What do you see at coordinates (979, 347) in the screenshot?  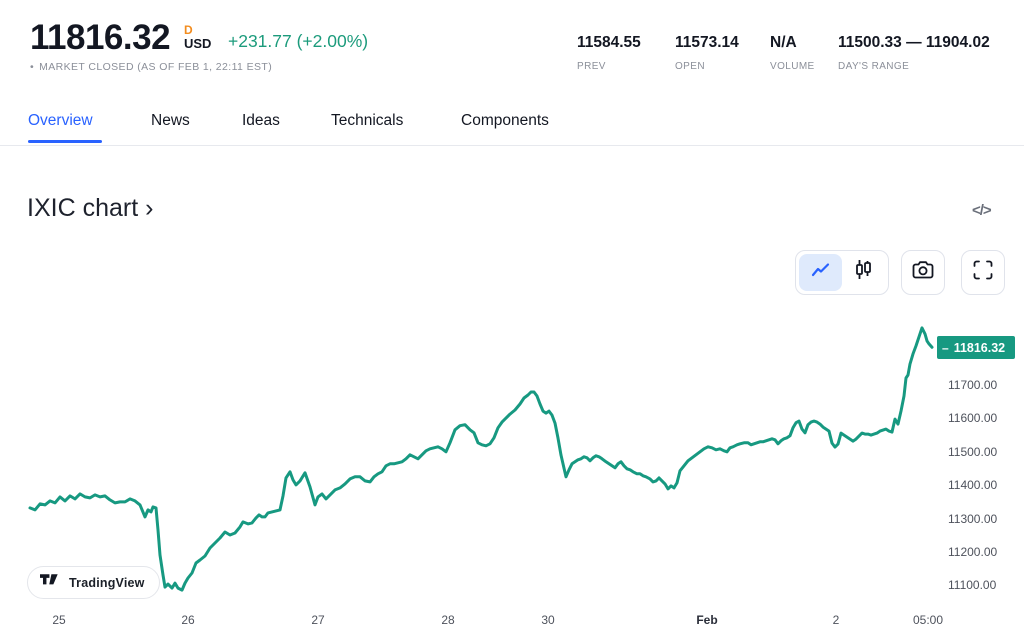 I see `last-price-badge-value: 11816.32` at bounding box center [979, 347].